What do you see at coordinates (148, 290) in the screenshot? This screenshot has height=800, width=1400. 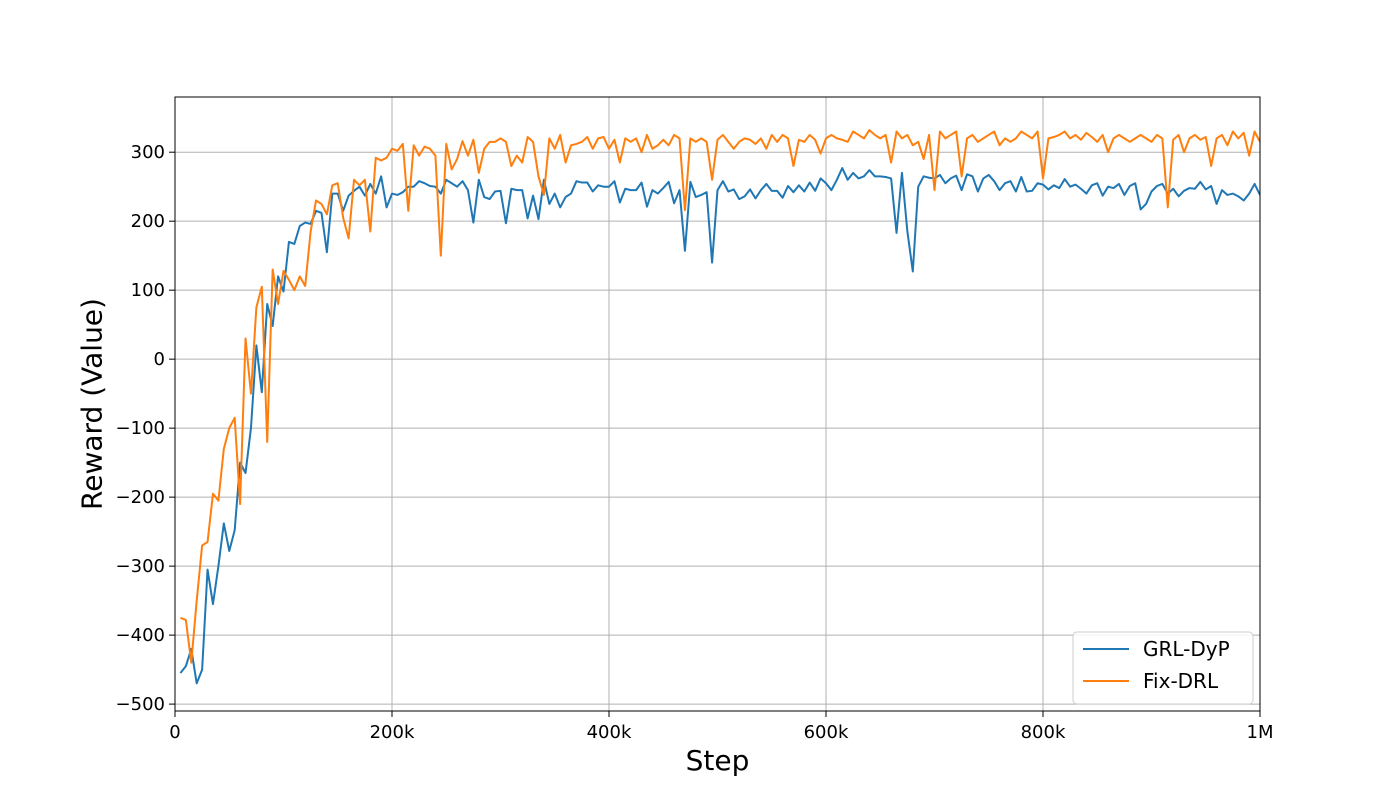 I see `y-tick-label: 100` at bounding box center [148, 290].